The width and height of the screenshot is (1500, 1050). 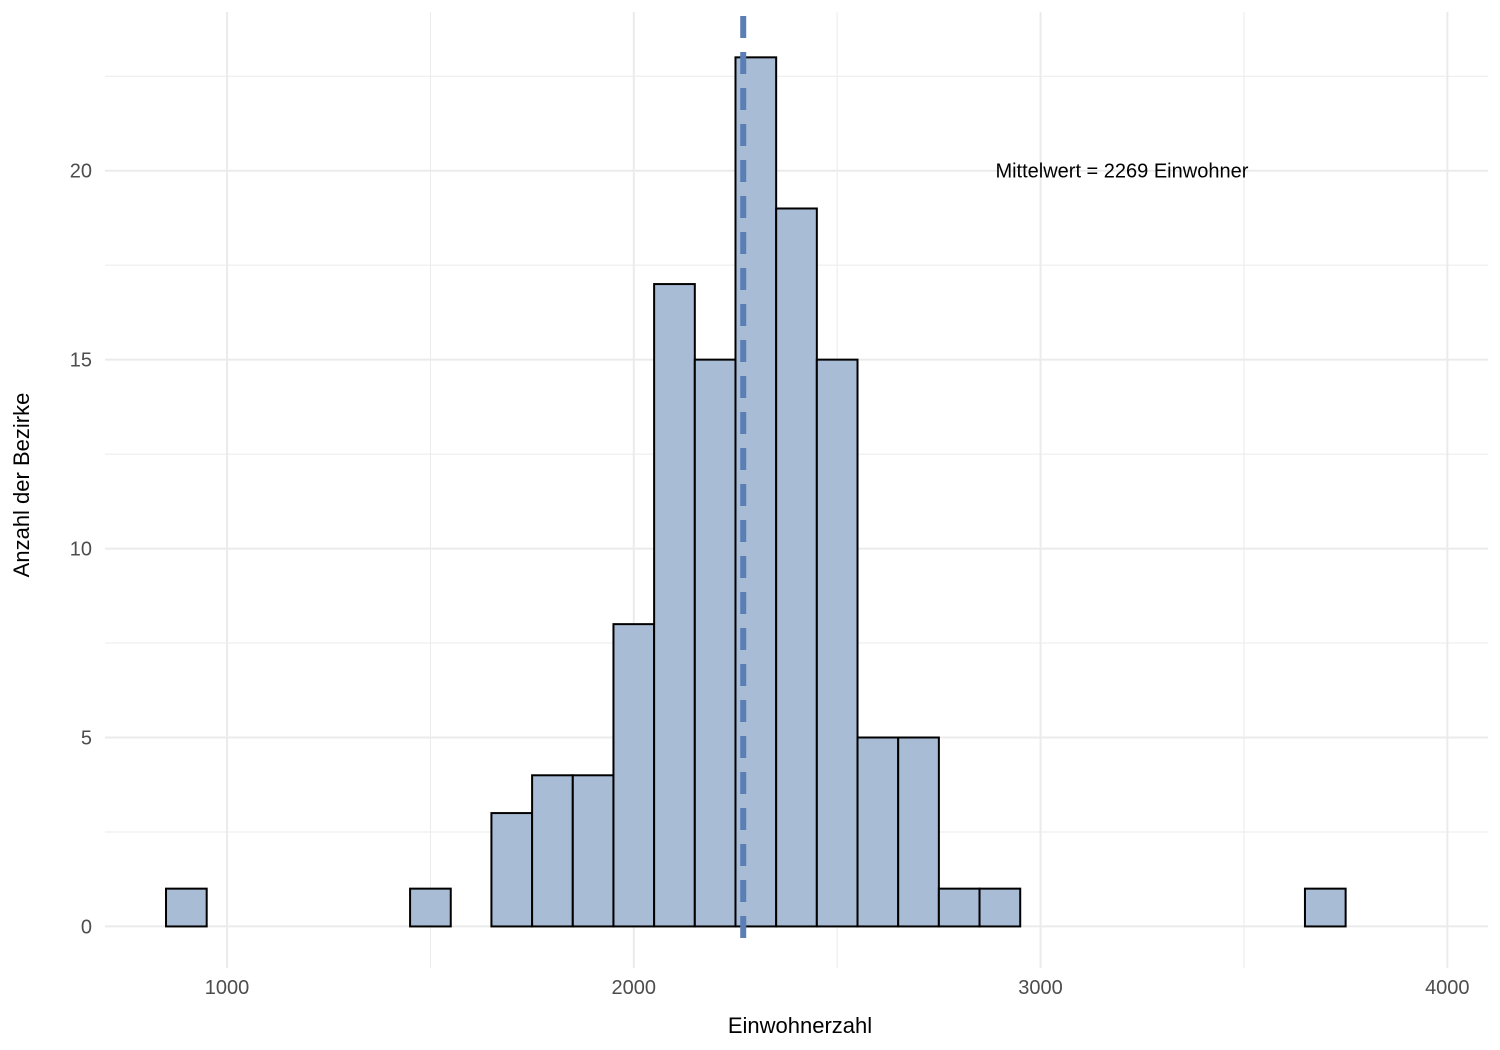 What do you see at coordinates (21, 485) in the screenshot?
I see `y-axis-title: Anzahl der Bezirke` at bounding box center [21, 485].